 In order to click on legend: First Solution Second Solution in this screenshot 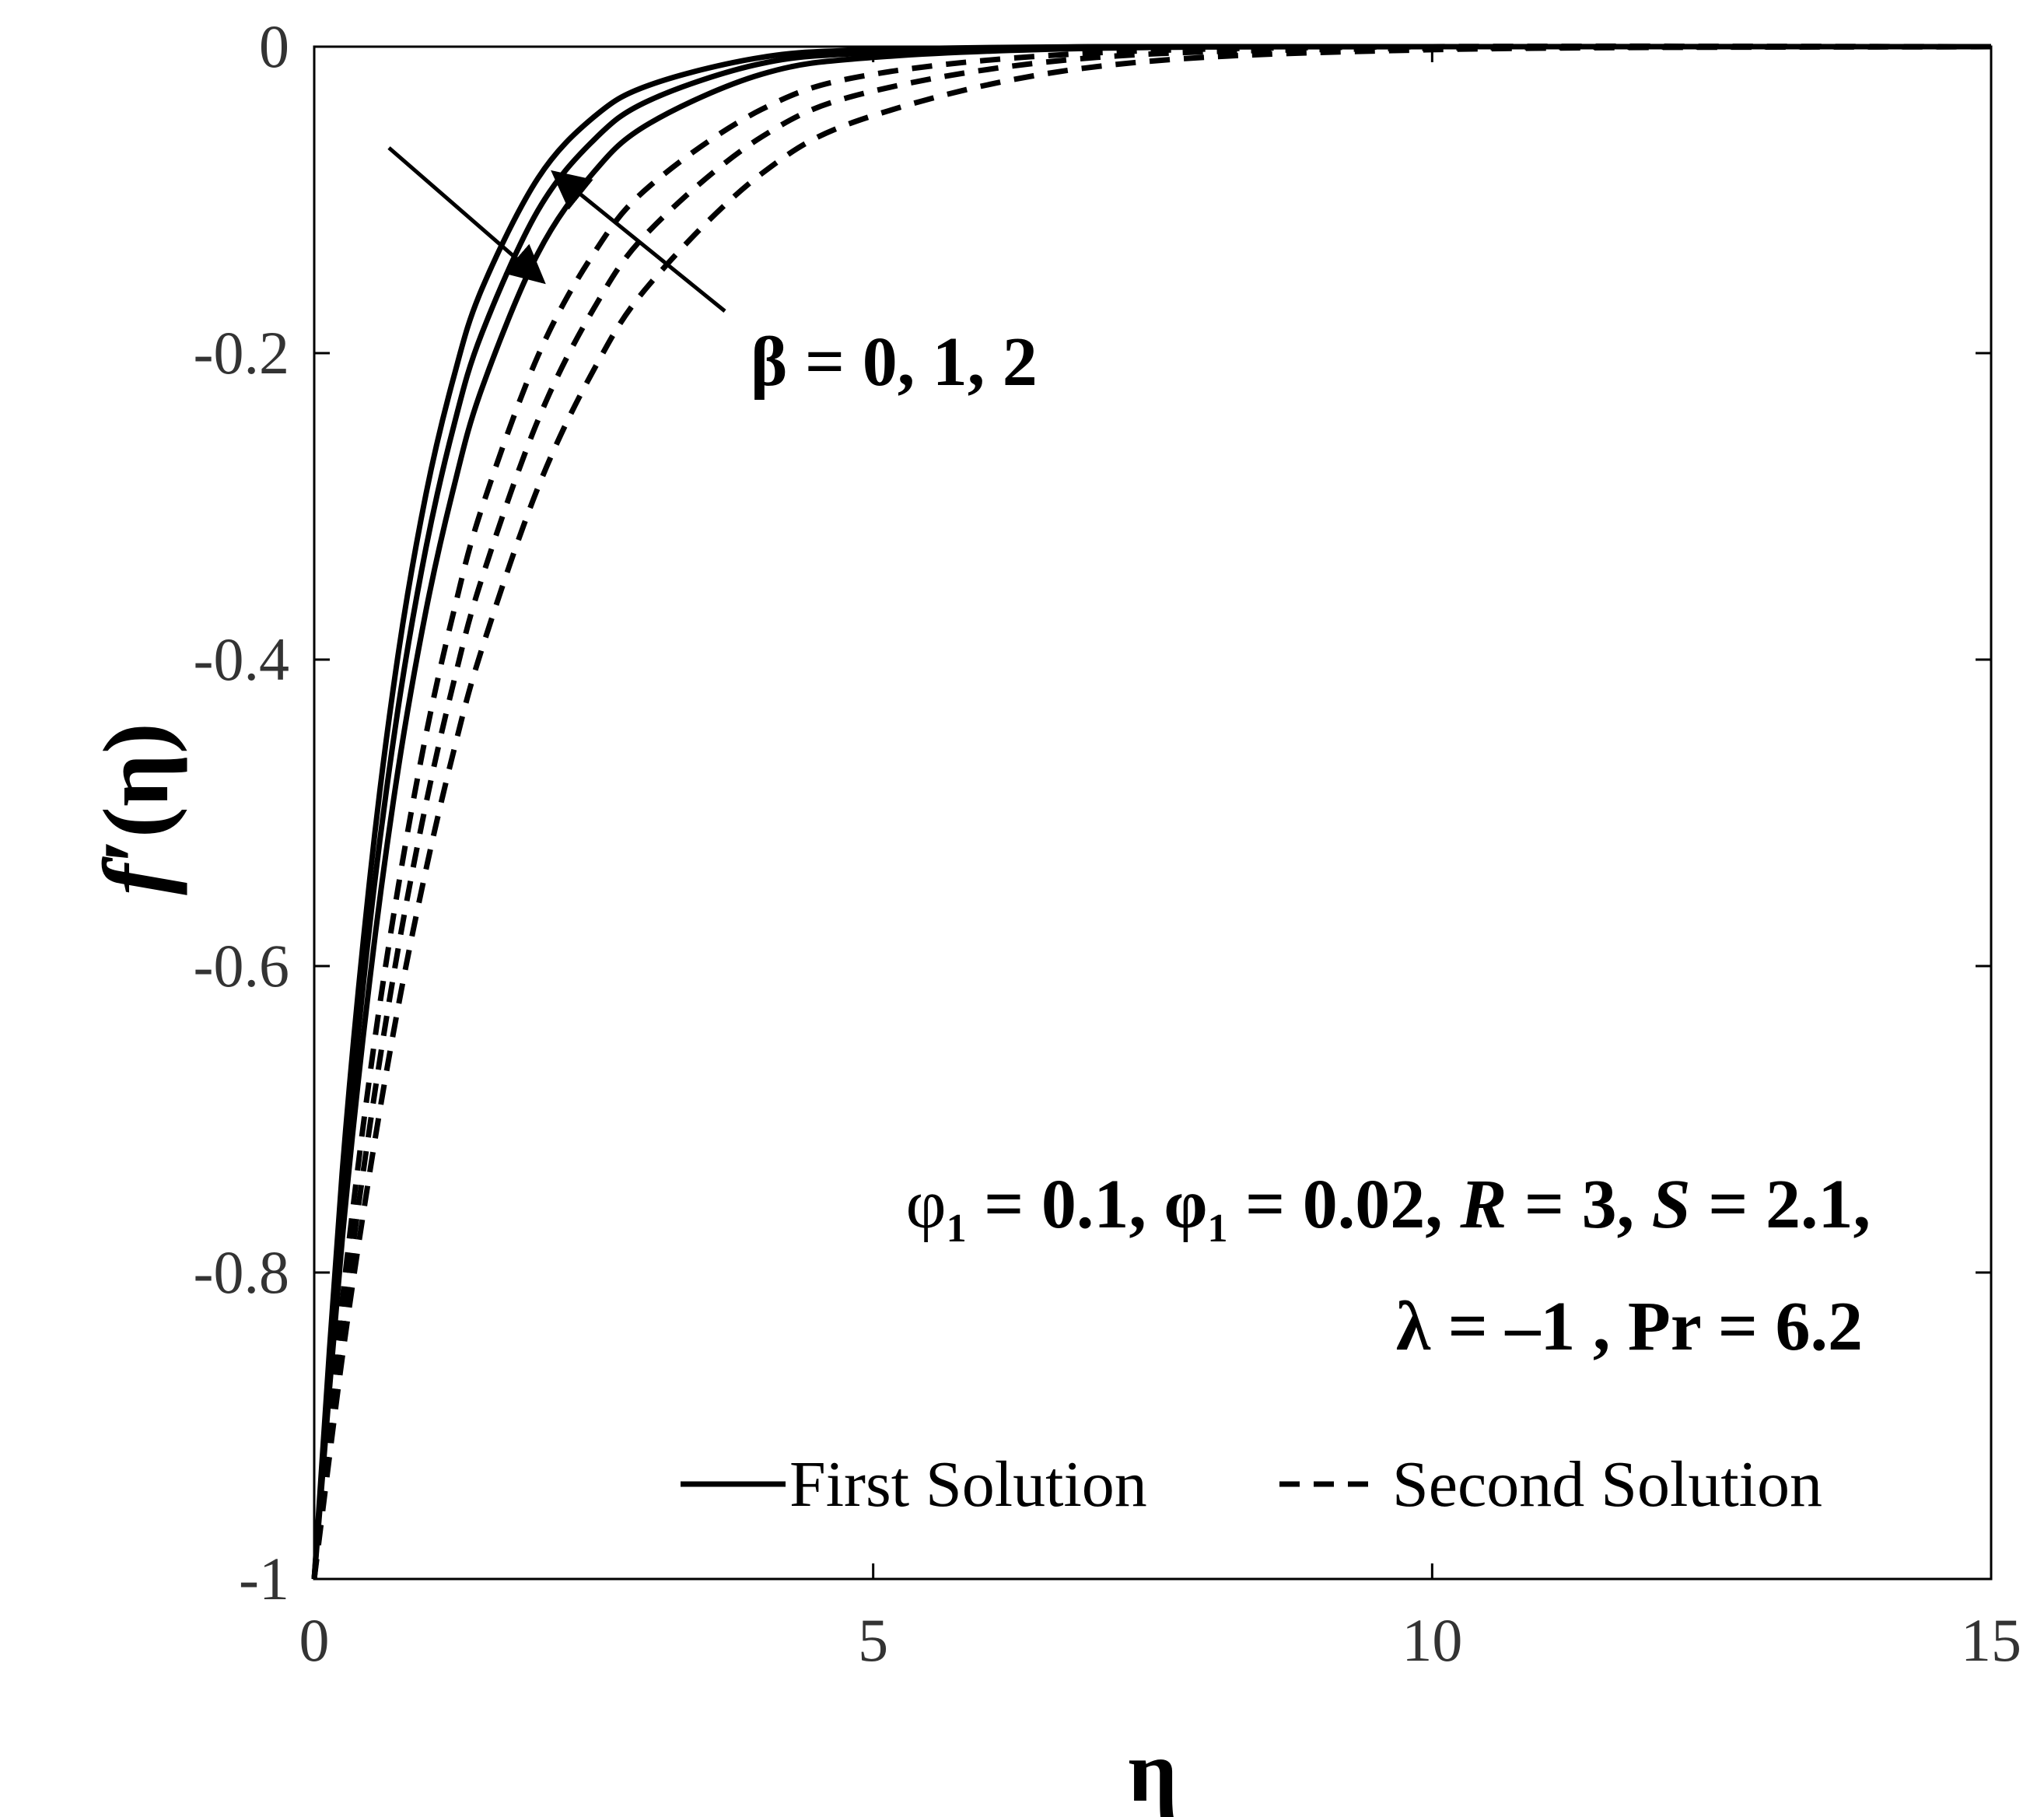, I will do `click(1251, 1484)`.